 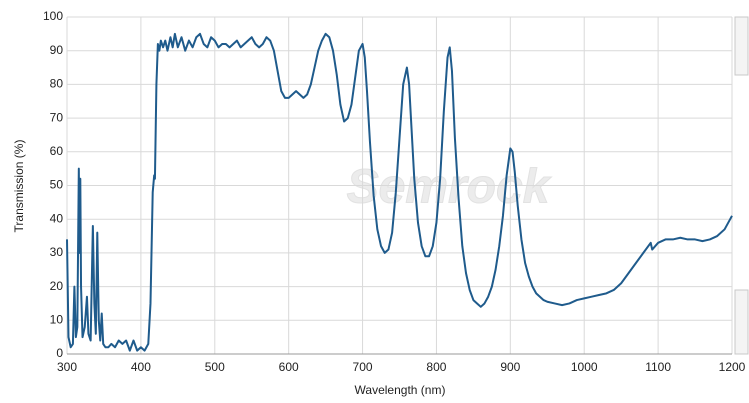 What do you see at coordinates (67, 367) in the screenshot?
I see `x-tick-label: 300` at bounding box center [67, 367].